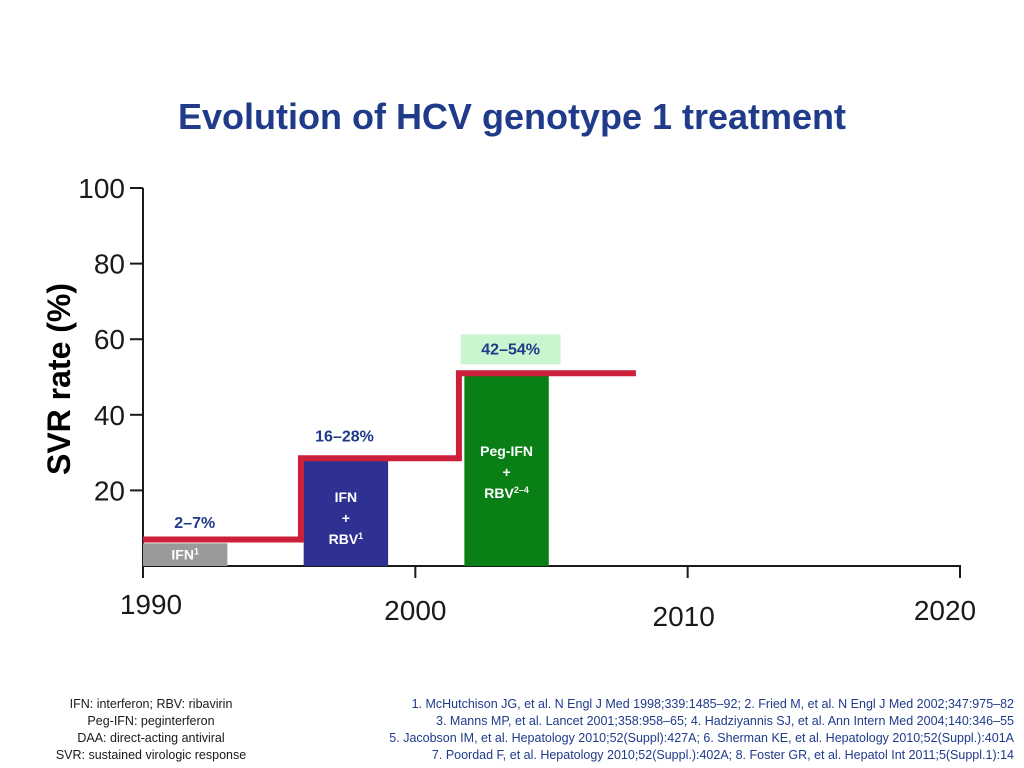  What do you see at coordinates (346, 539) in the screenshot?
I see `bar-label-drug-ifn-rbv: RBV1` at bounding box center [346, 539].